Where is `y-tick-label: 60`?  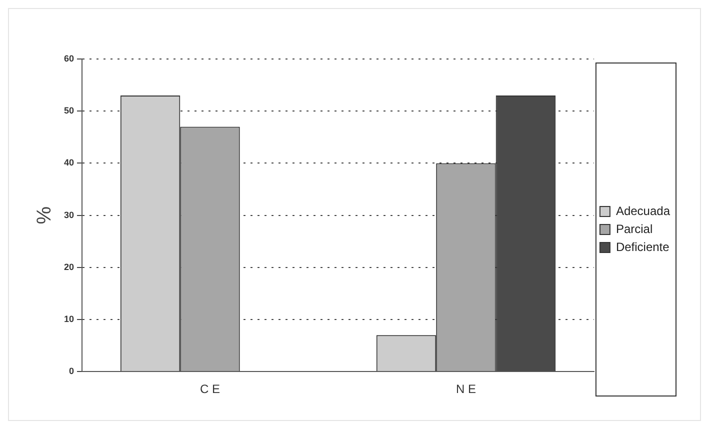 y-tick-label: 60 is located at coordinates (69, 58).